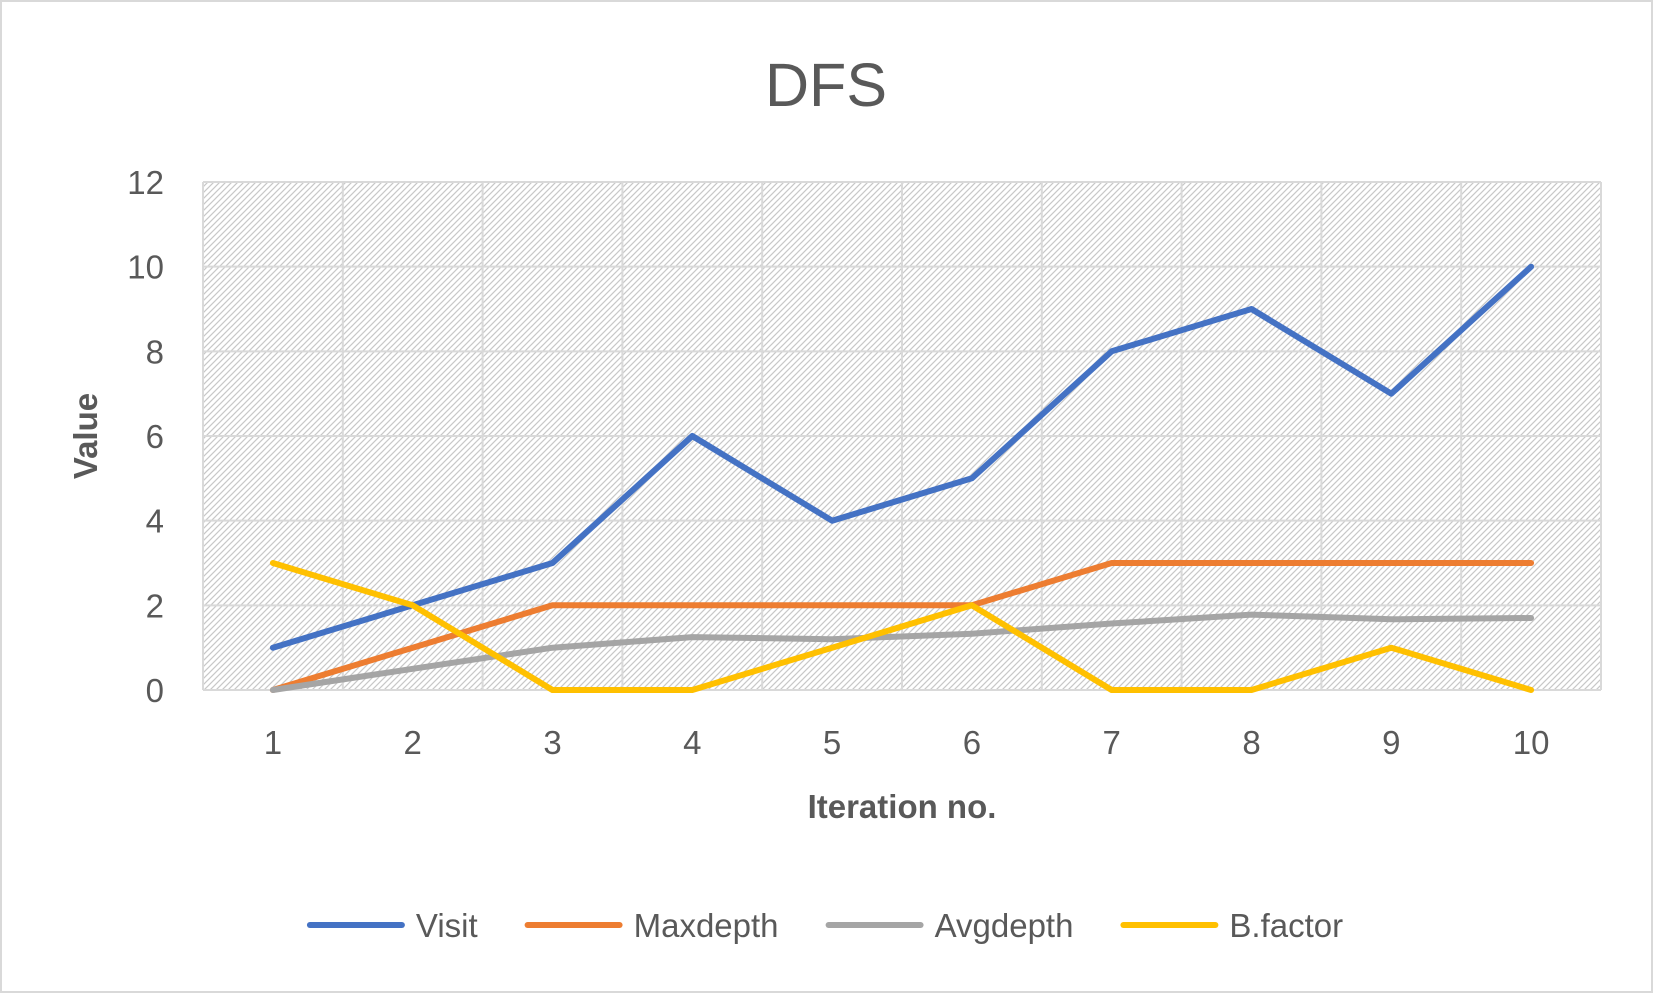 Image resolution: width=1653 pixels, height=998 pixels. Describe the element at coordinates (1286, 925) in the screenshot. I see `legend-label: B.factor` at that location.